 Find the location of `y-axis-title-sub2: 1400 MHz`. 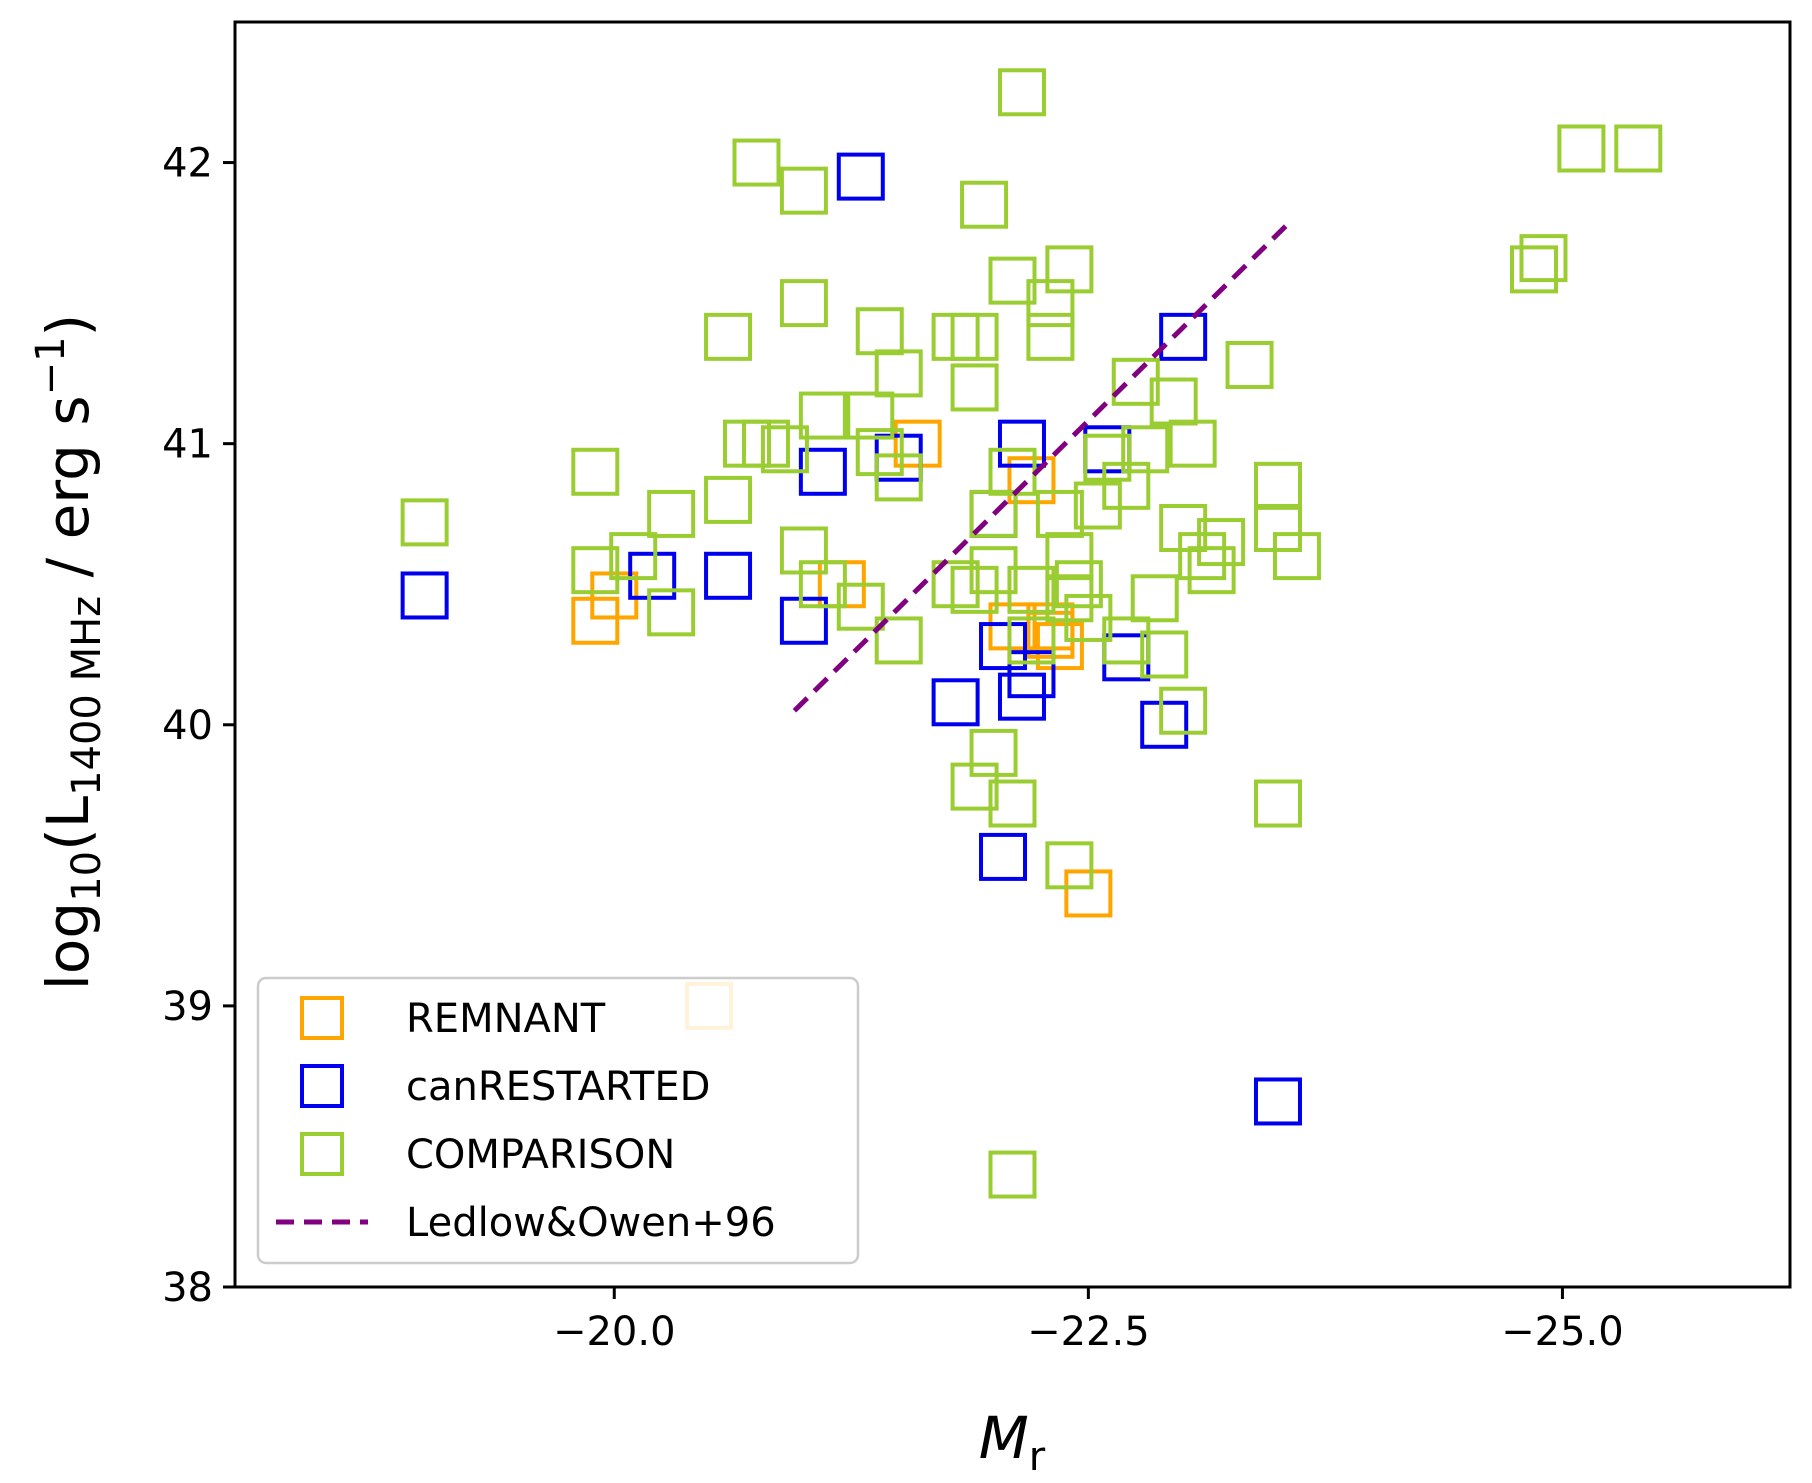

y-axis-title-sub2: 1400 MHz is located at coordinates (87, 696).